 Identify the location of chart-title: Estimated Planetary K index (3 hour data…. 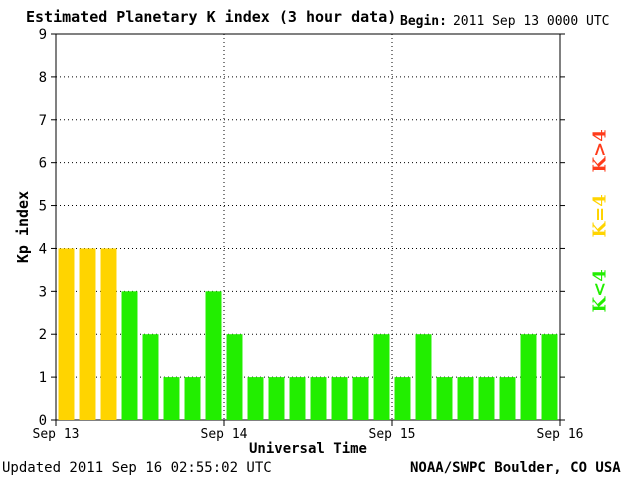
(211, 17).